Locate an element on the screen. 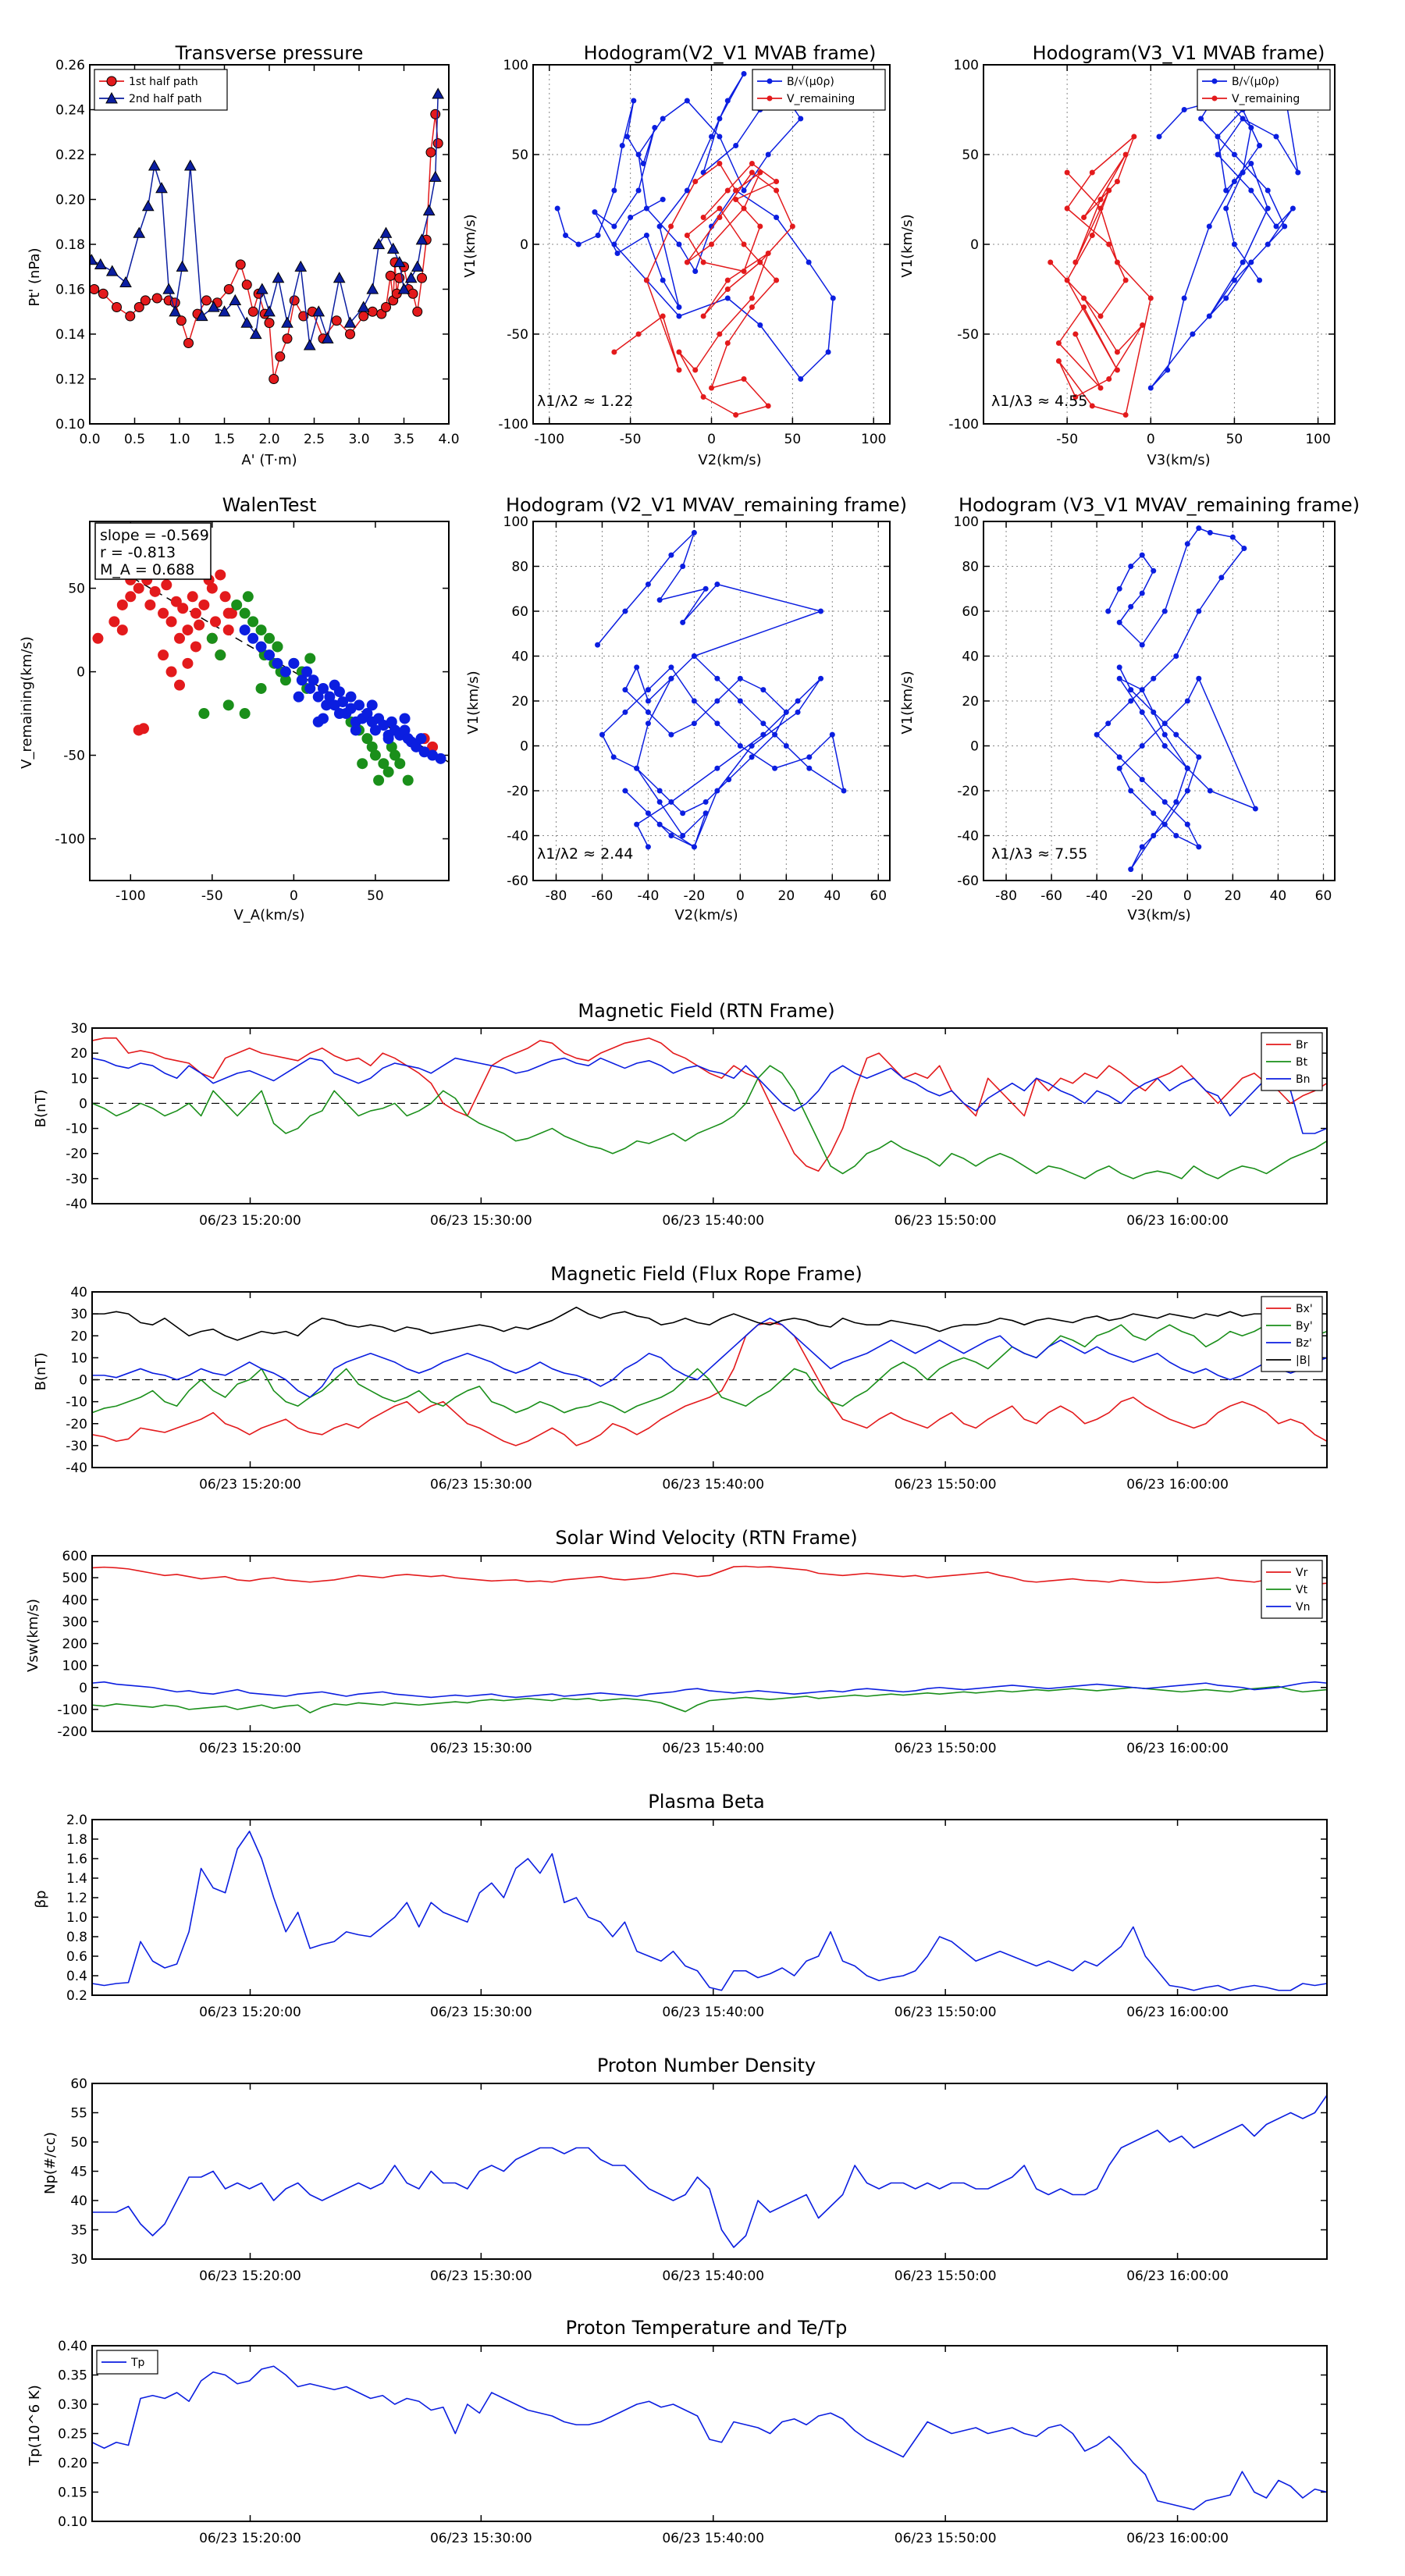 This screenshot has height=2576, width=1405. temp-title: Proton Temperature and Te/Tp is located at coordinates (707, 2328).